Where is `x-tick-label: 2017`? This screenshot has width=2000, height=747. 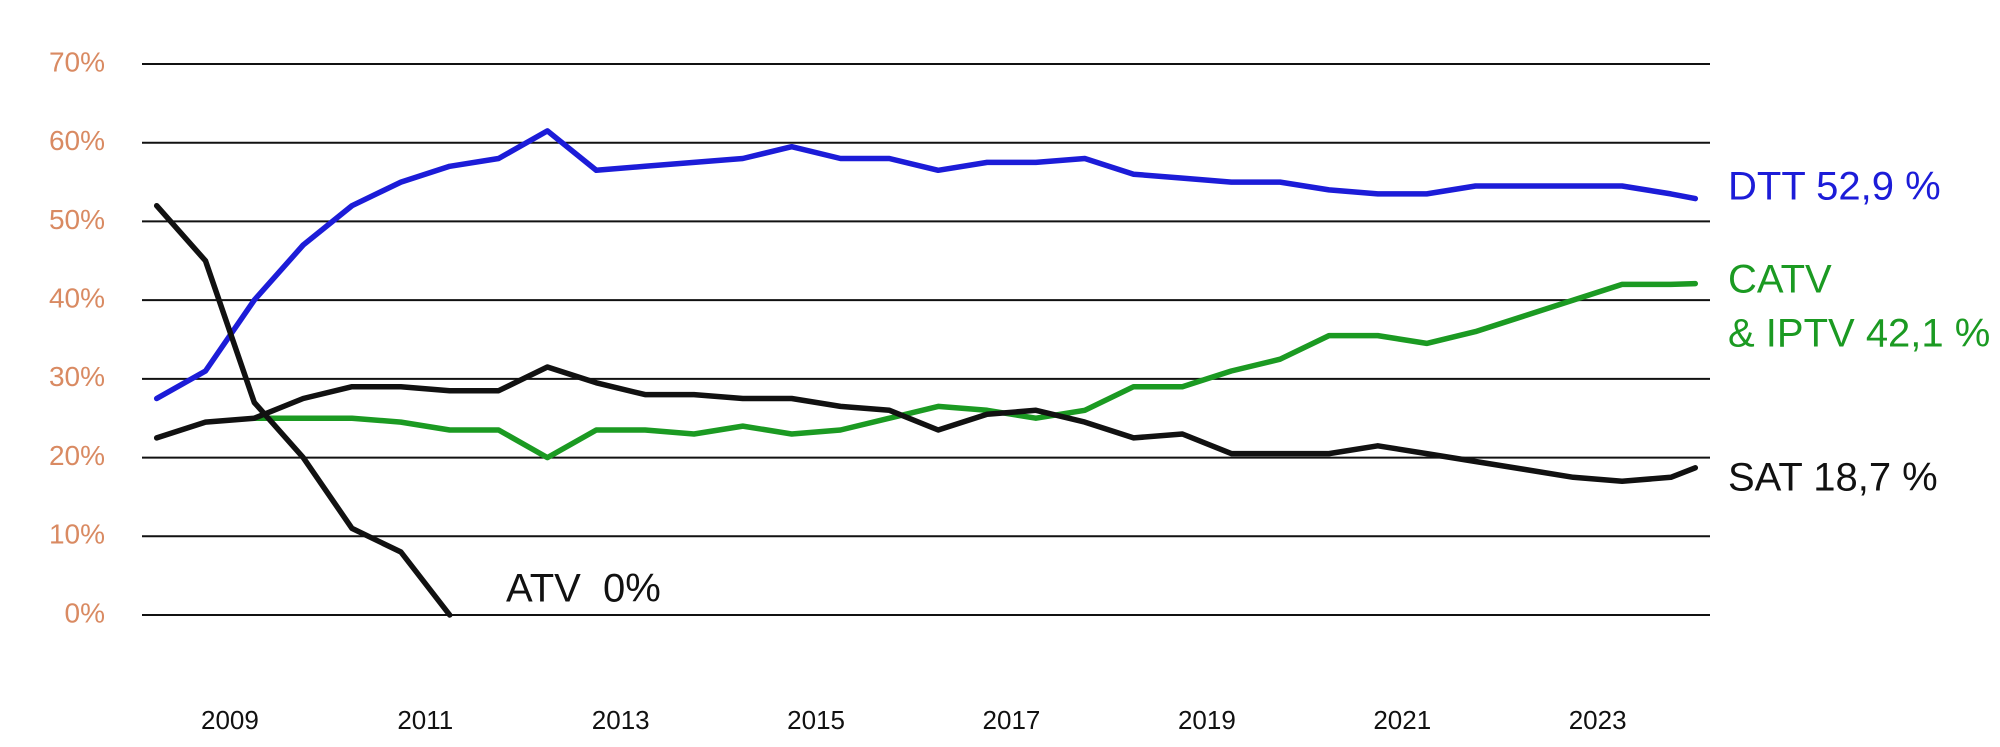 x-tick-label: 2017 is located at coordinates (1012, 720).